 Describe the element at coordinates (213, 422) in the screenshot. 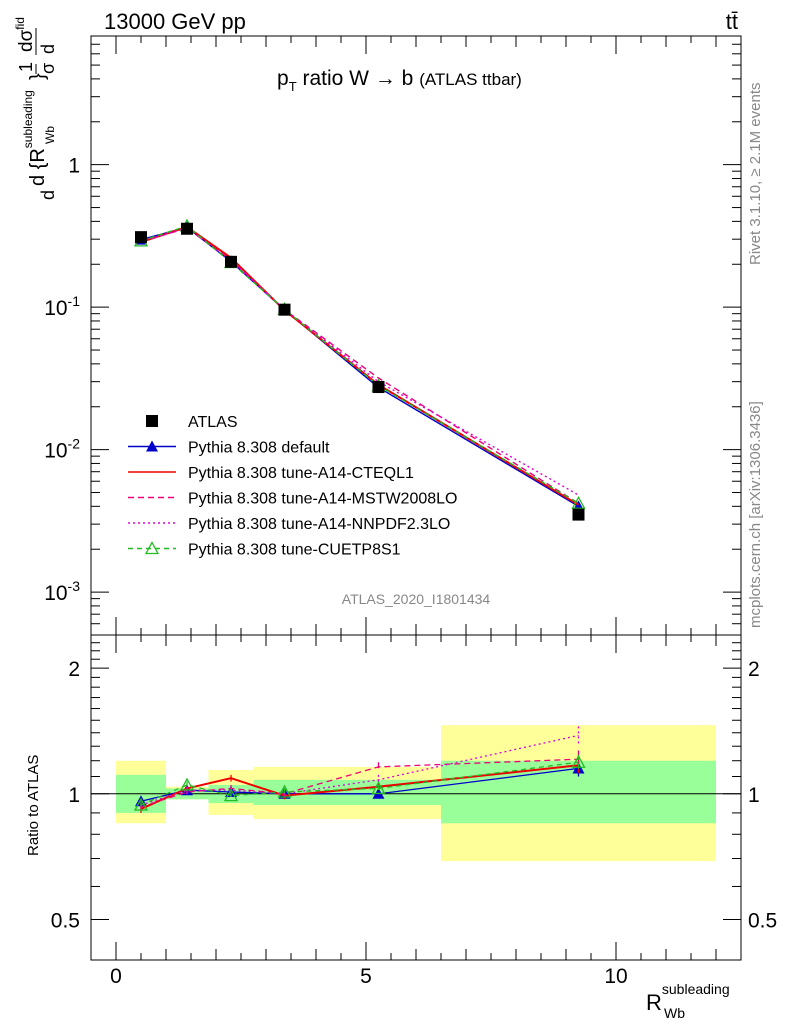

I see `legend-label-0: ATLAS` at that location.